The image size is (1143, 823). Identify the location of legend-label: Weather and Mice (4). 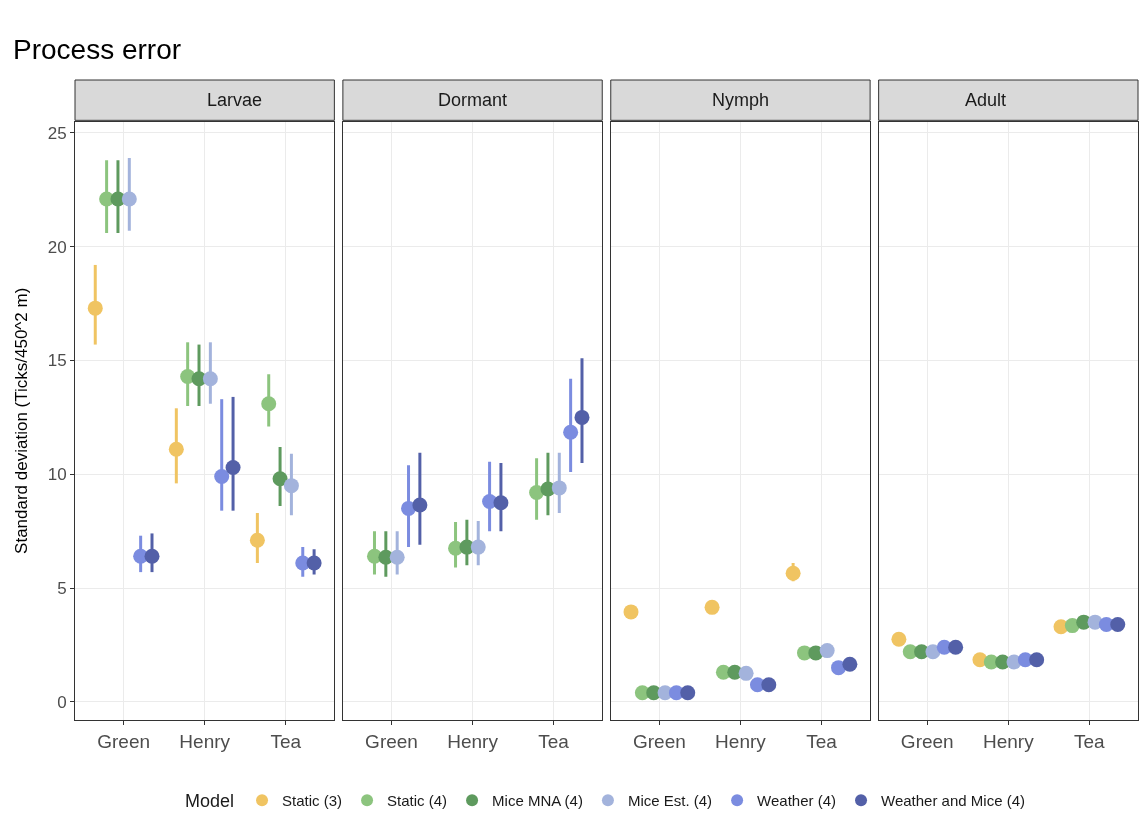
(953, 801).